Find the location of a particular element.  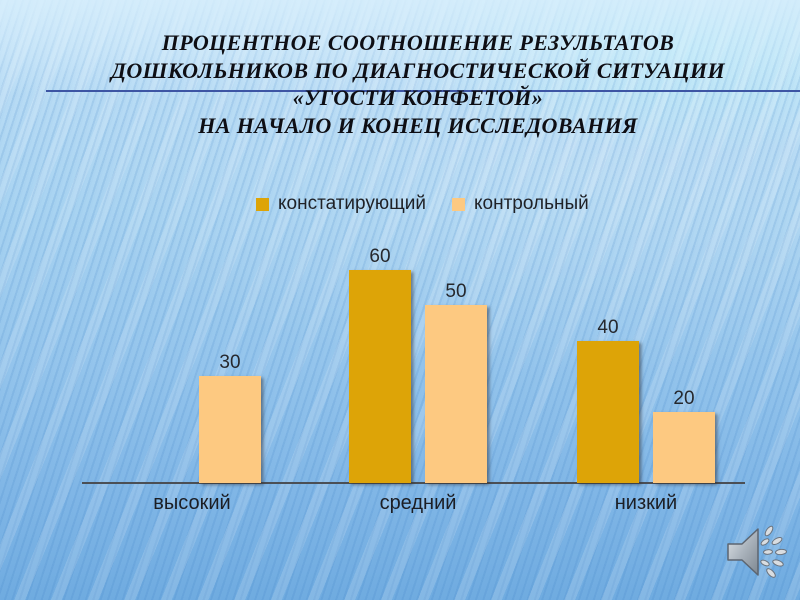

bar-series1-низкий is located at coordinates (608, 412).